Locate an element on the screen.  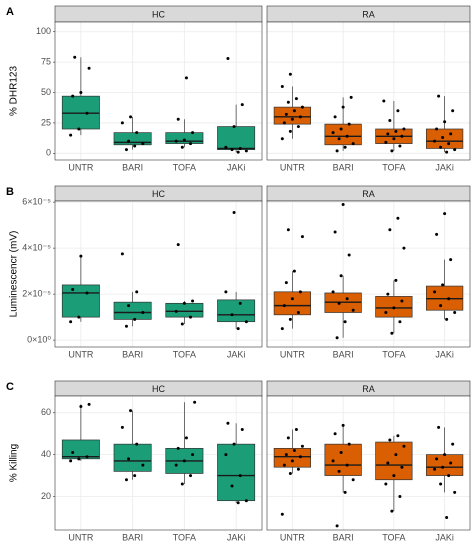
y-tick-label: 100 is located at coordinates (43, 31).